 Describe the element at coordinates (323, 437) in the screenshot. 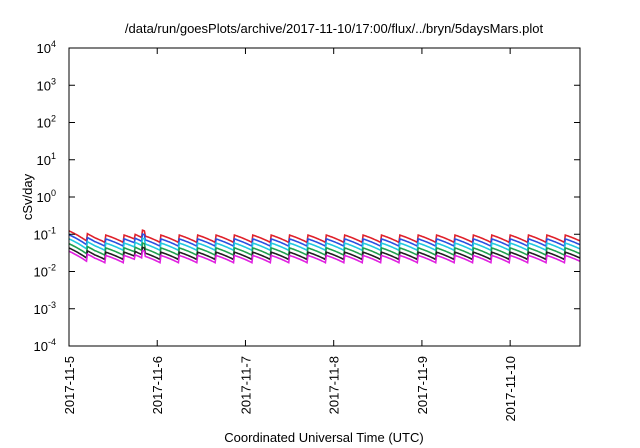

I see `x-axis-label: Coordinated Universal Time (UTC)` at that location.